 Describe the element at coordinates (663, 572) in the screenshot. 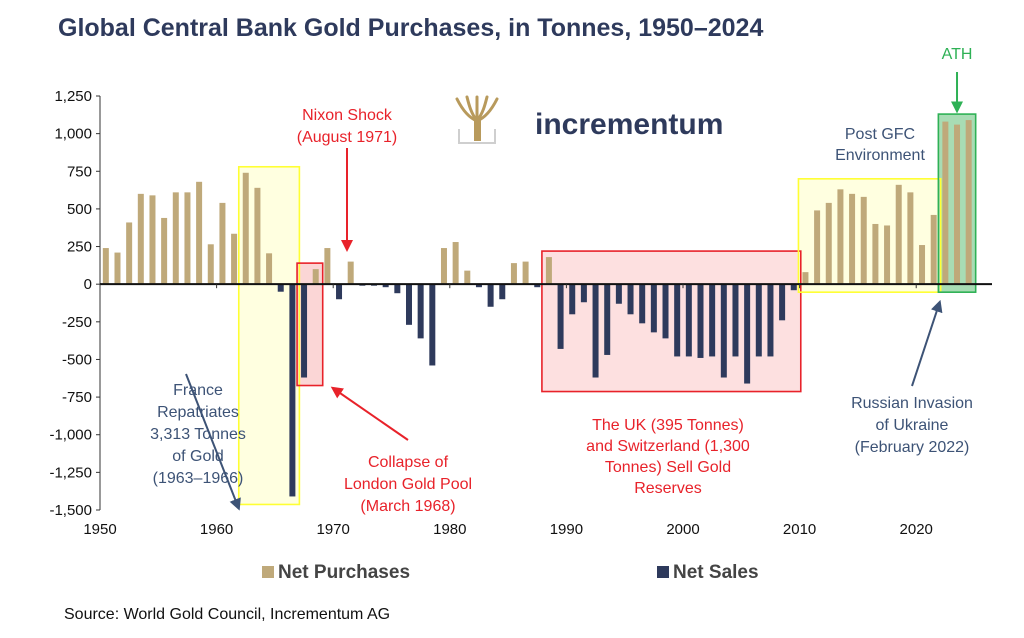

I see `legend-net-sales-swatch` at that location.